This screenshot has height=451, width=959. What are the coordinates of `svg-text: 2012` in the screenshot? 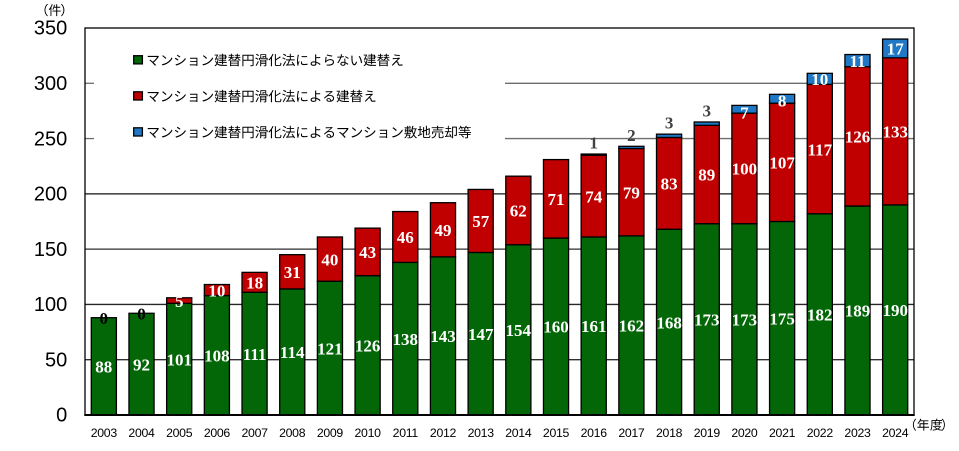 It's located at (443, 433).